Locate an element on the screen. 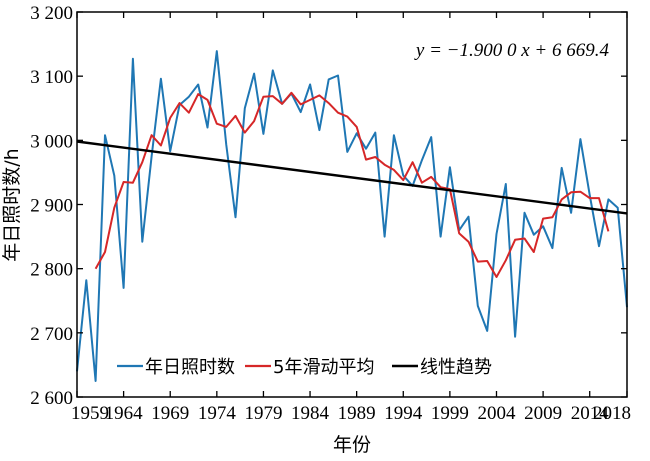 The image size is (650, 461). x-tick-label-2004: 2004 is located at coordinates (496, 413).